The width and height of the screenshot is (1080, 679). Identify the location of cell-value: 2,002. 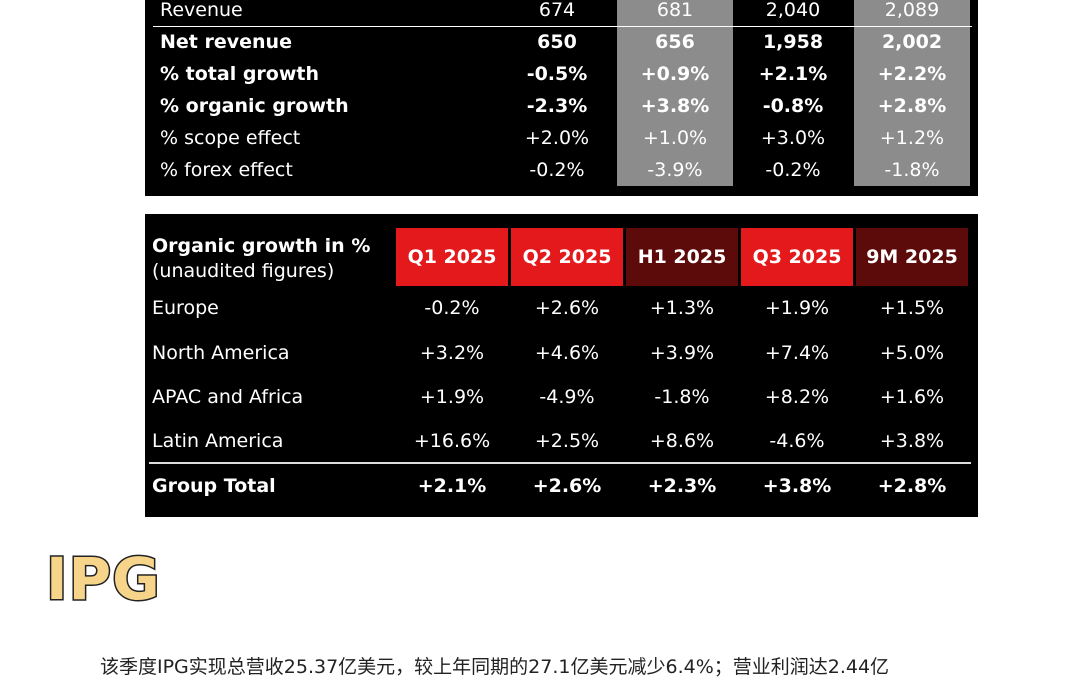
(912, 42).